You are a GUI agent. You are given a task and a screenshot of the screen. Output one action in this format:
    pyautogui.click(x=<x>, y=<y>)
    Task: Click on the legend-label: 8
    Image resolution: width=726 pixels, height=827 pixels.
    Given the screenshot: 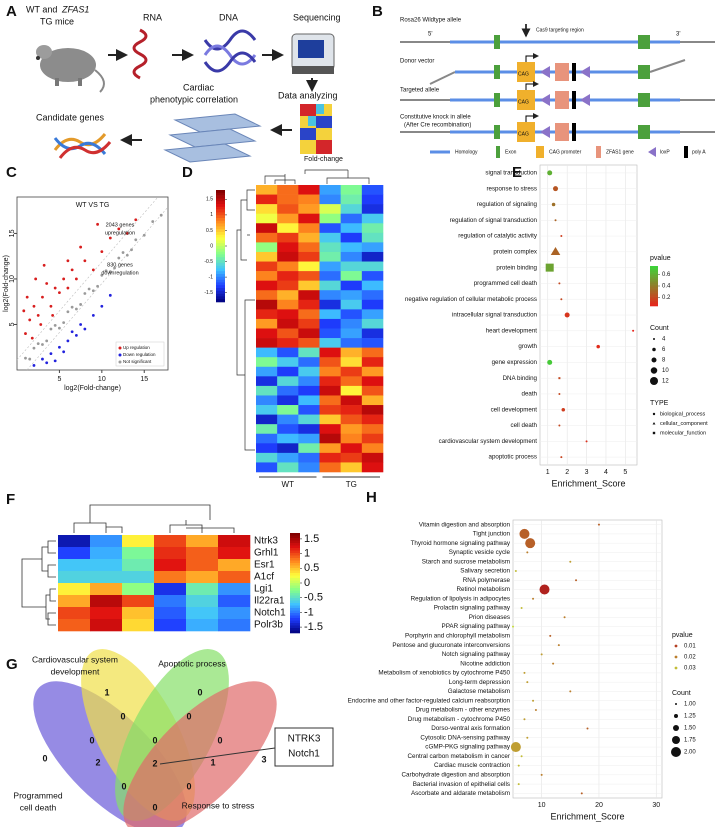 What is the action you would take?
    pyautogui.click(x=664, y=361)
    